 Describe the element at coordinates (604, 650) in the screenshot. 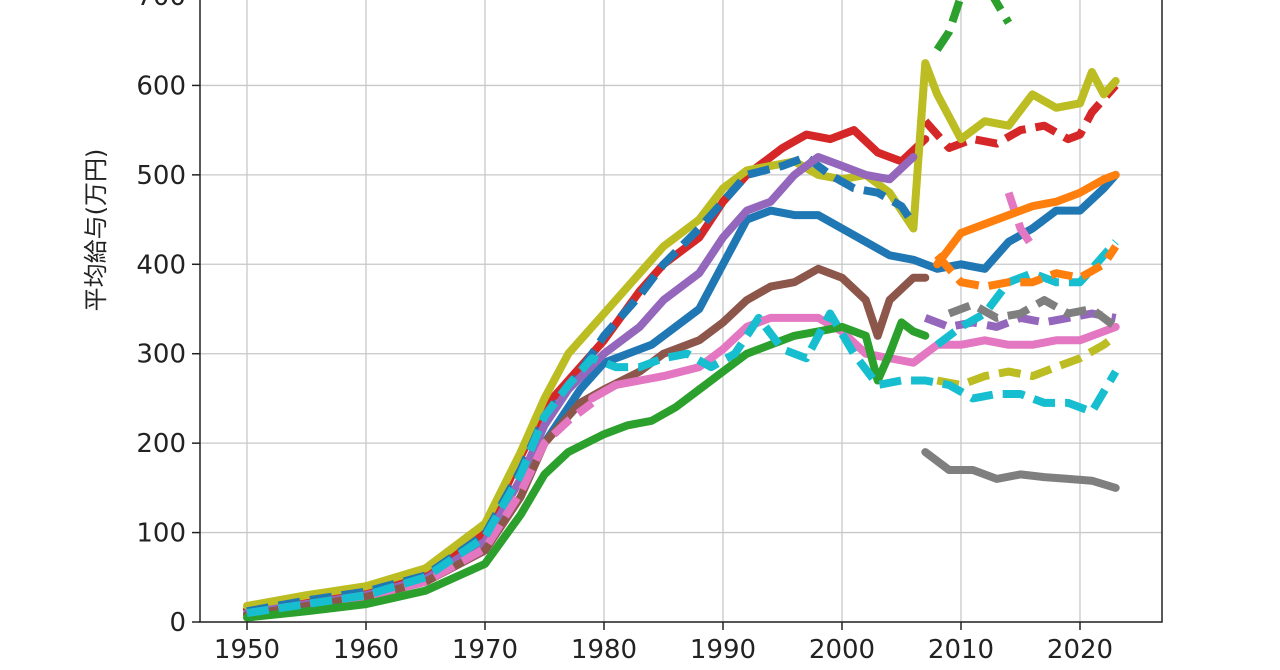

I see `x-tick-label-1980: 1980` at that location.